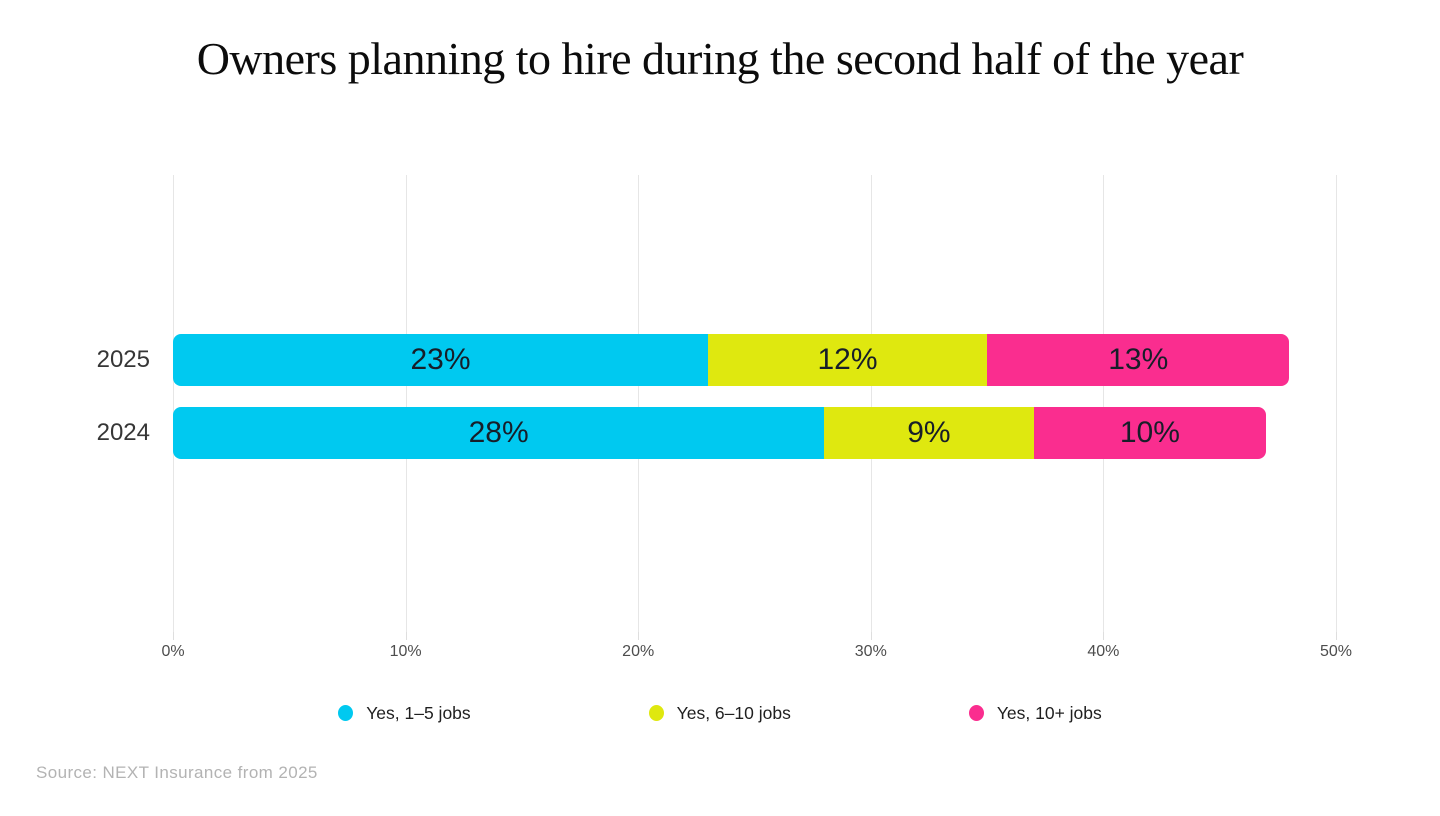 This screenshot has width=1440, height=816. What do you see at coordinates (177, 772) in the screenshot?
I see `source-note: Source: NEXT Insurance from 2025` at bounding box center [177, 772].